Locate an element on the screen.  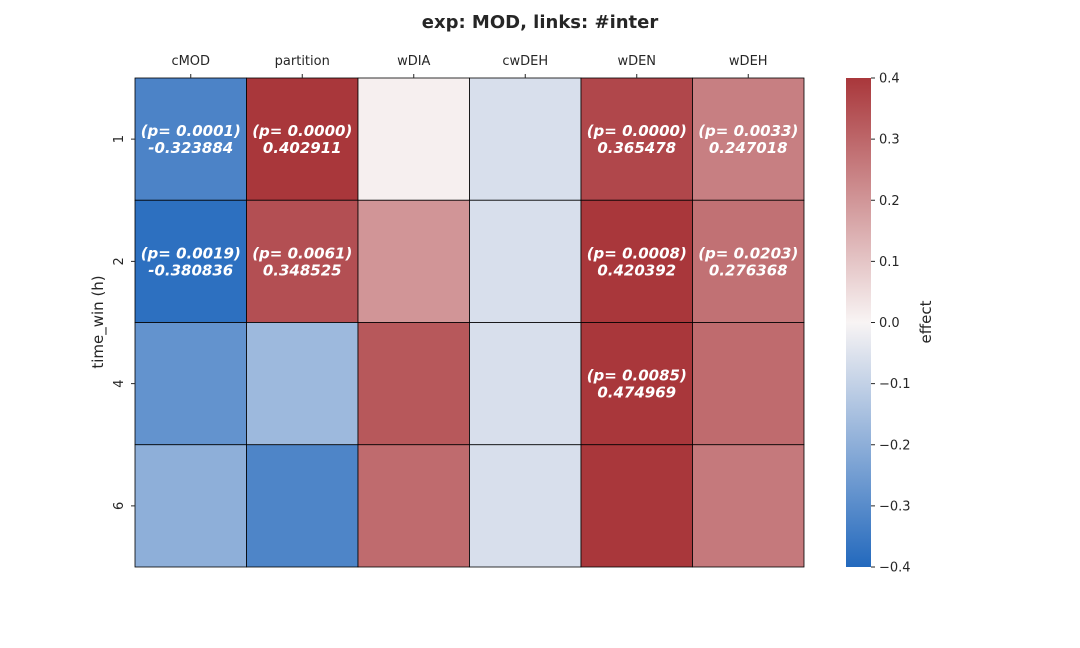
y-tick-label: 4 is located at coordinates (119, 383).